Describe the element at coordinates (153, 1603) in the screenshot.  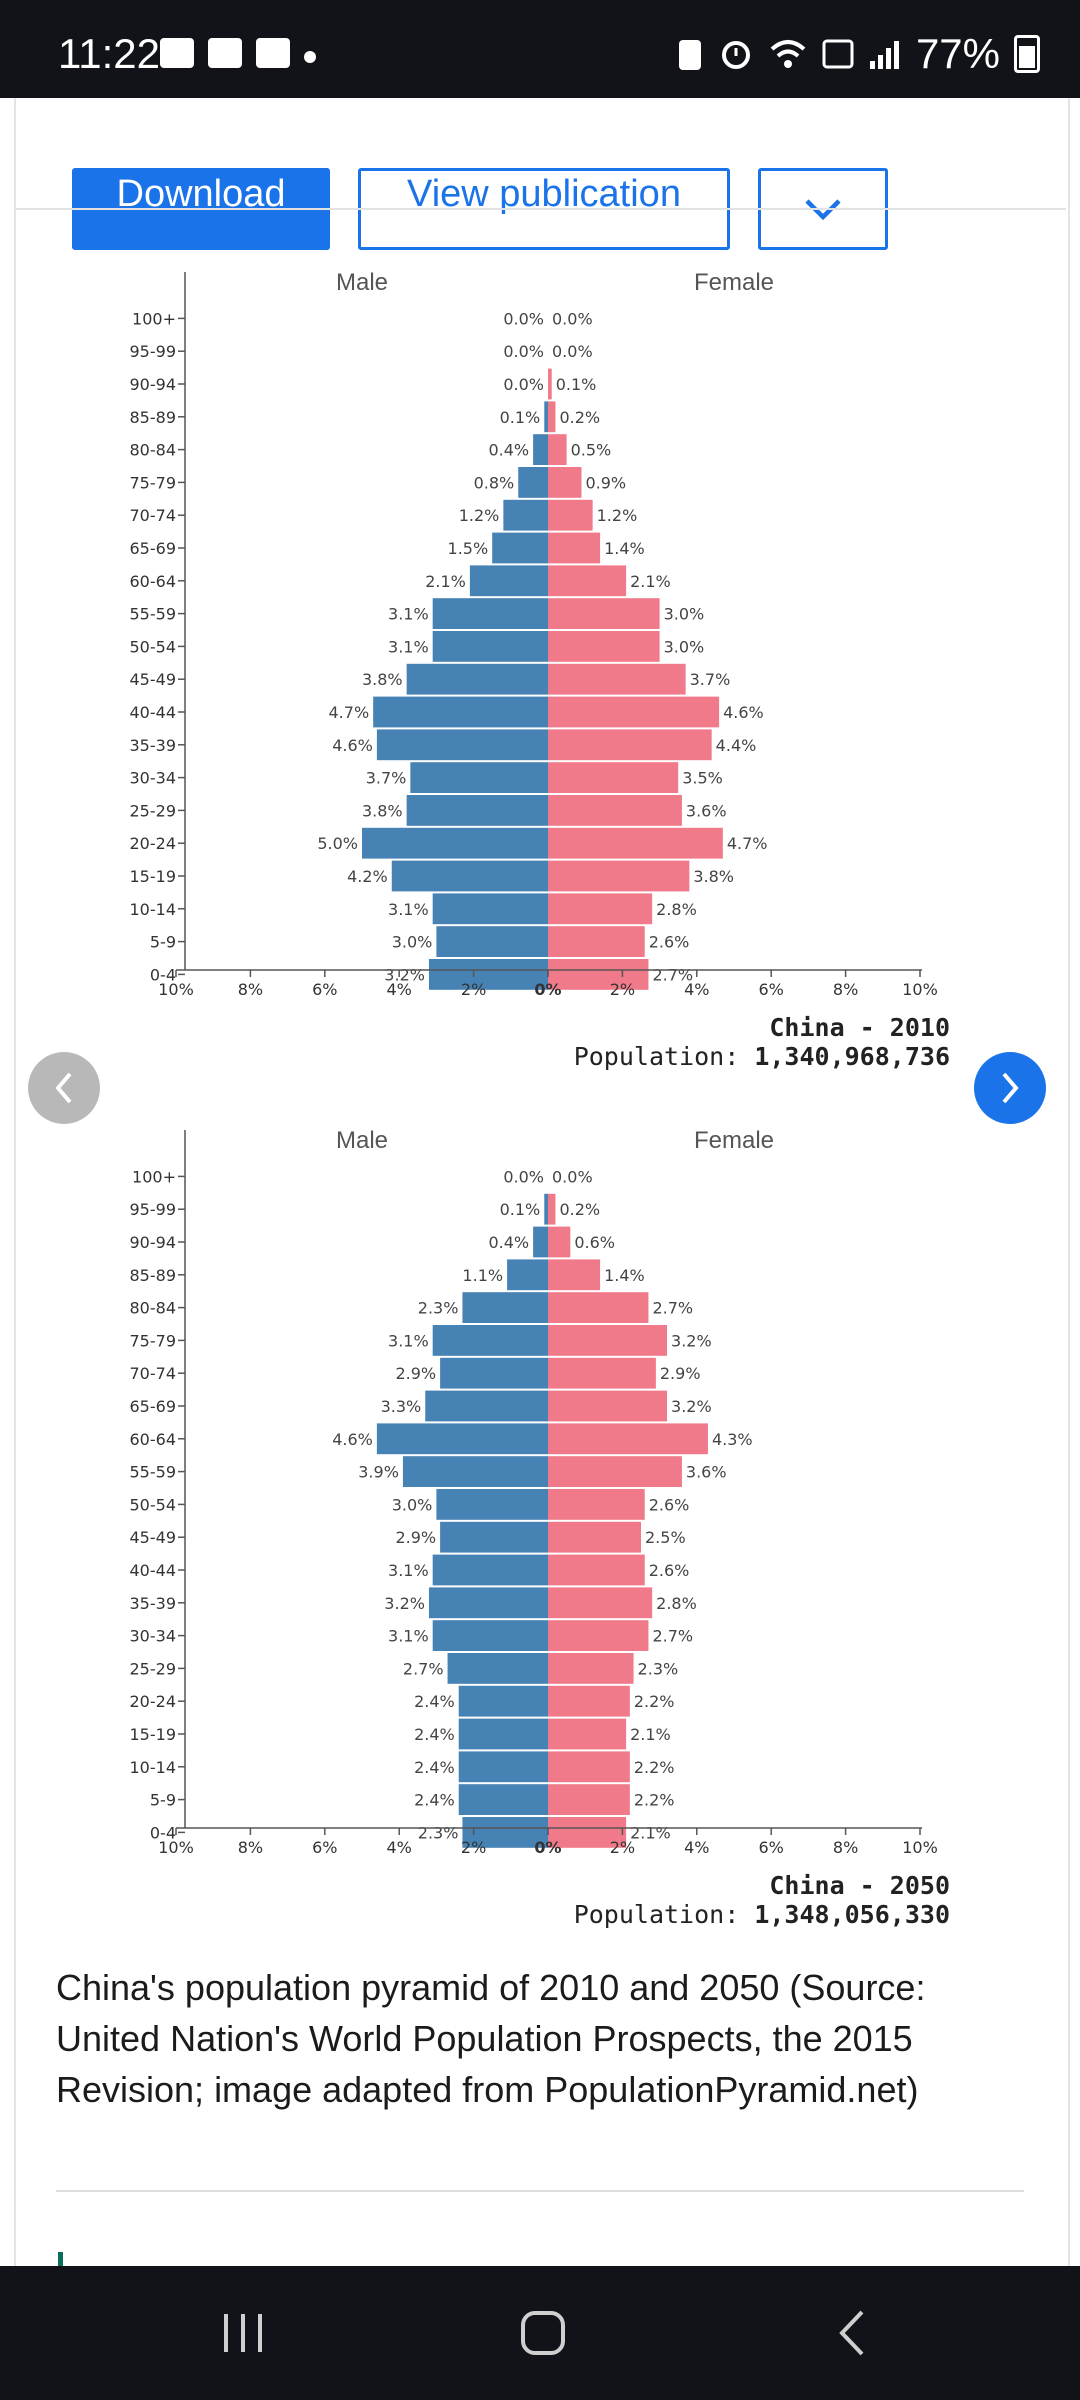
I see `age-group-label: 35-39` at that location.